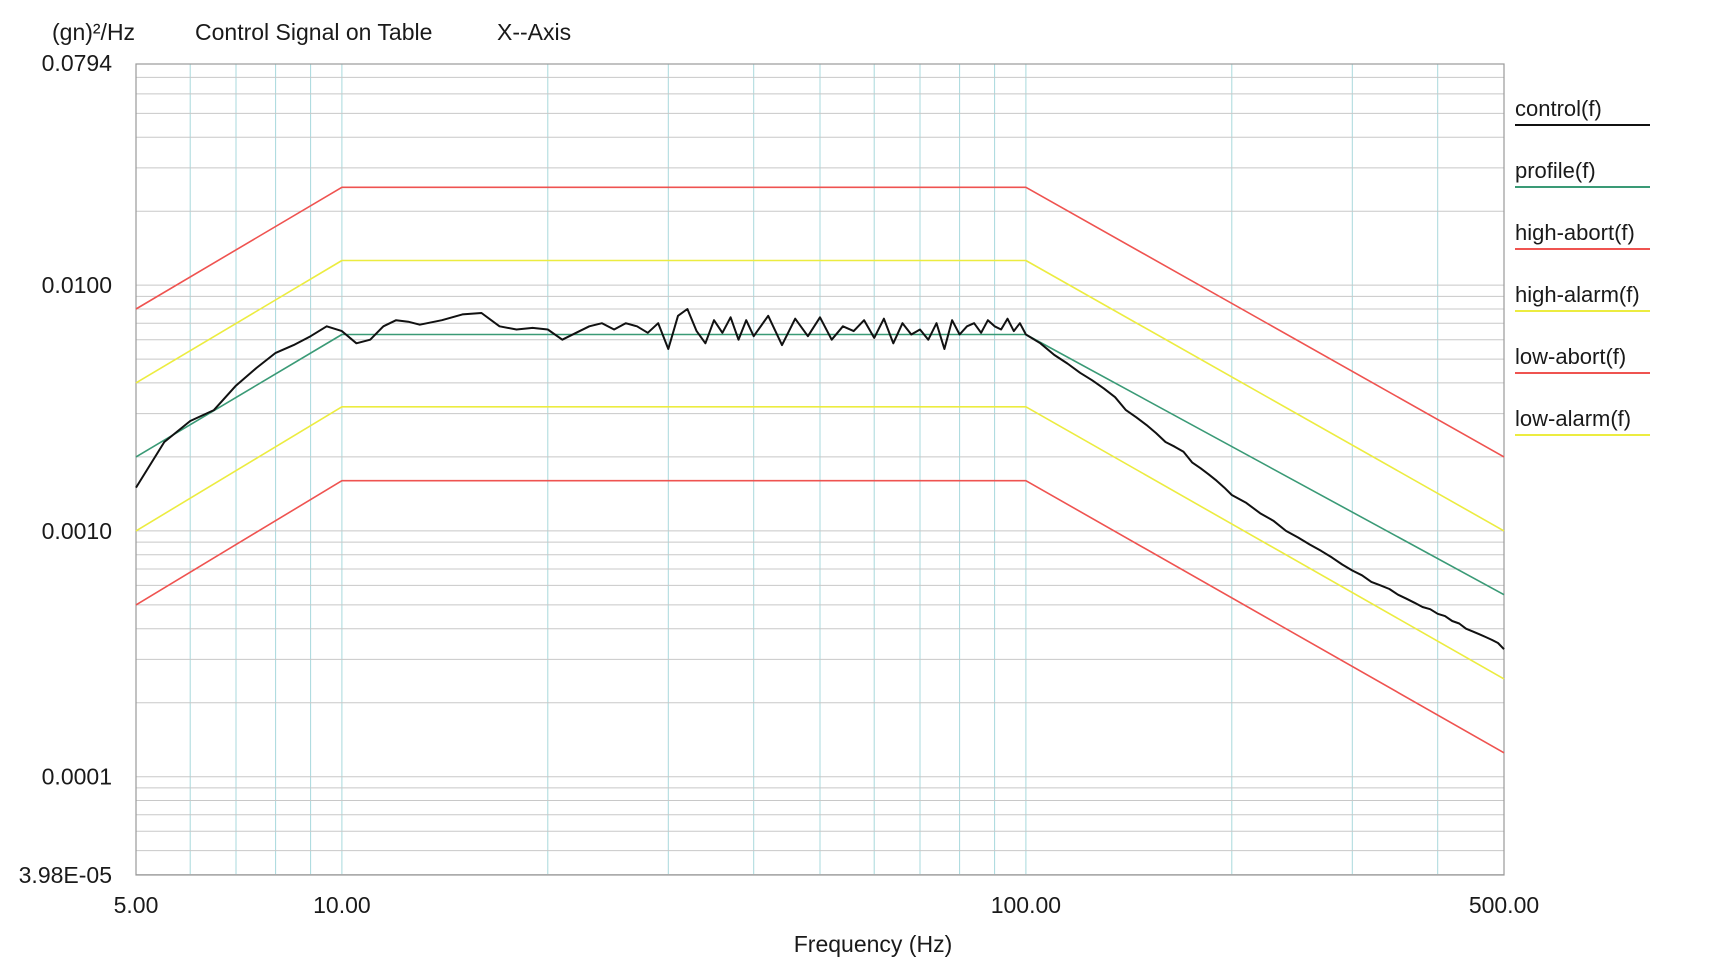  I want to click on legend-item: high-abort(f), so click(1582, 235).